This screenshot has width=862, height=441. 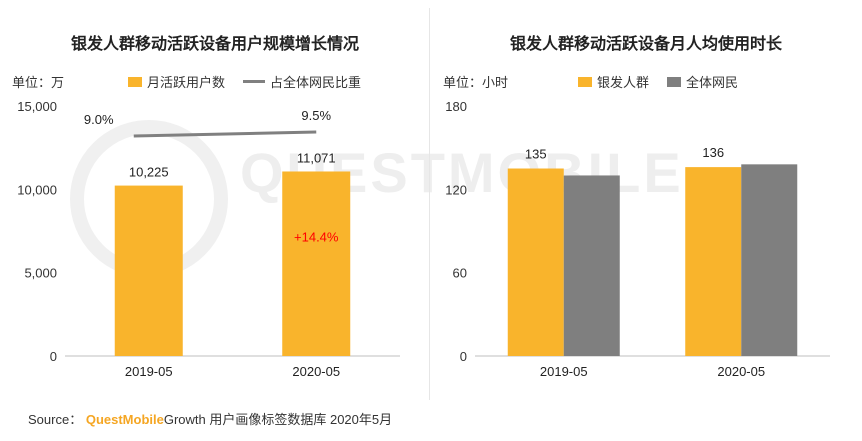 I want to click on bar-value-label: 136, so click(x=713, y=152).